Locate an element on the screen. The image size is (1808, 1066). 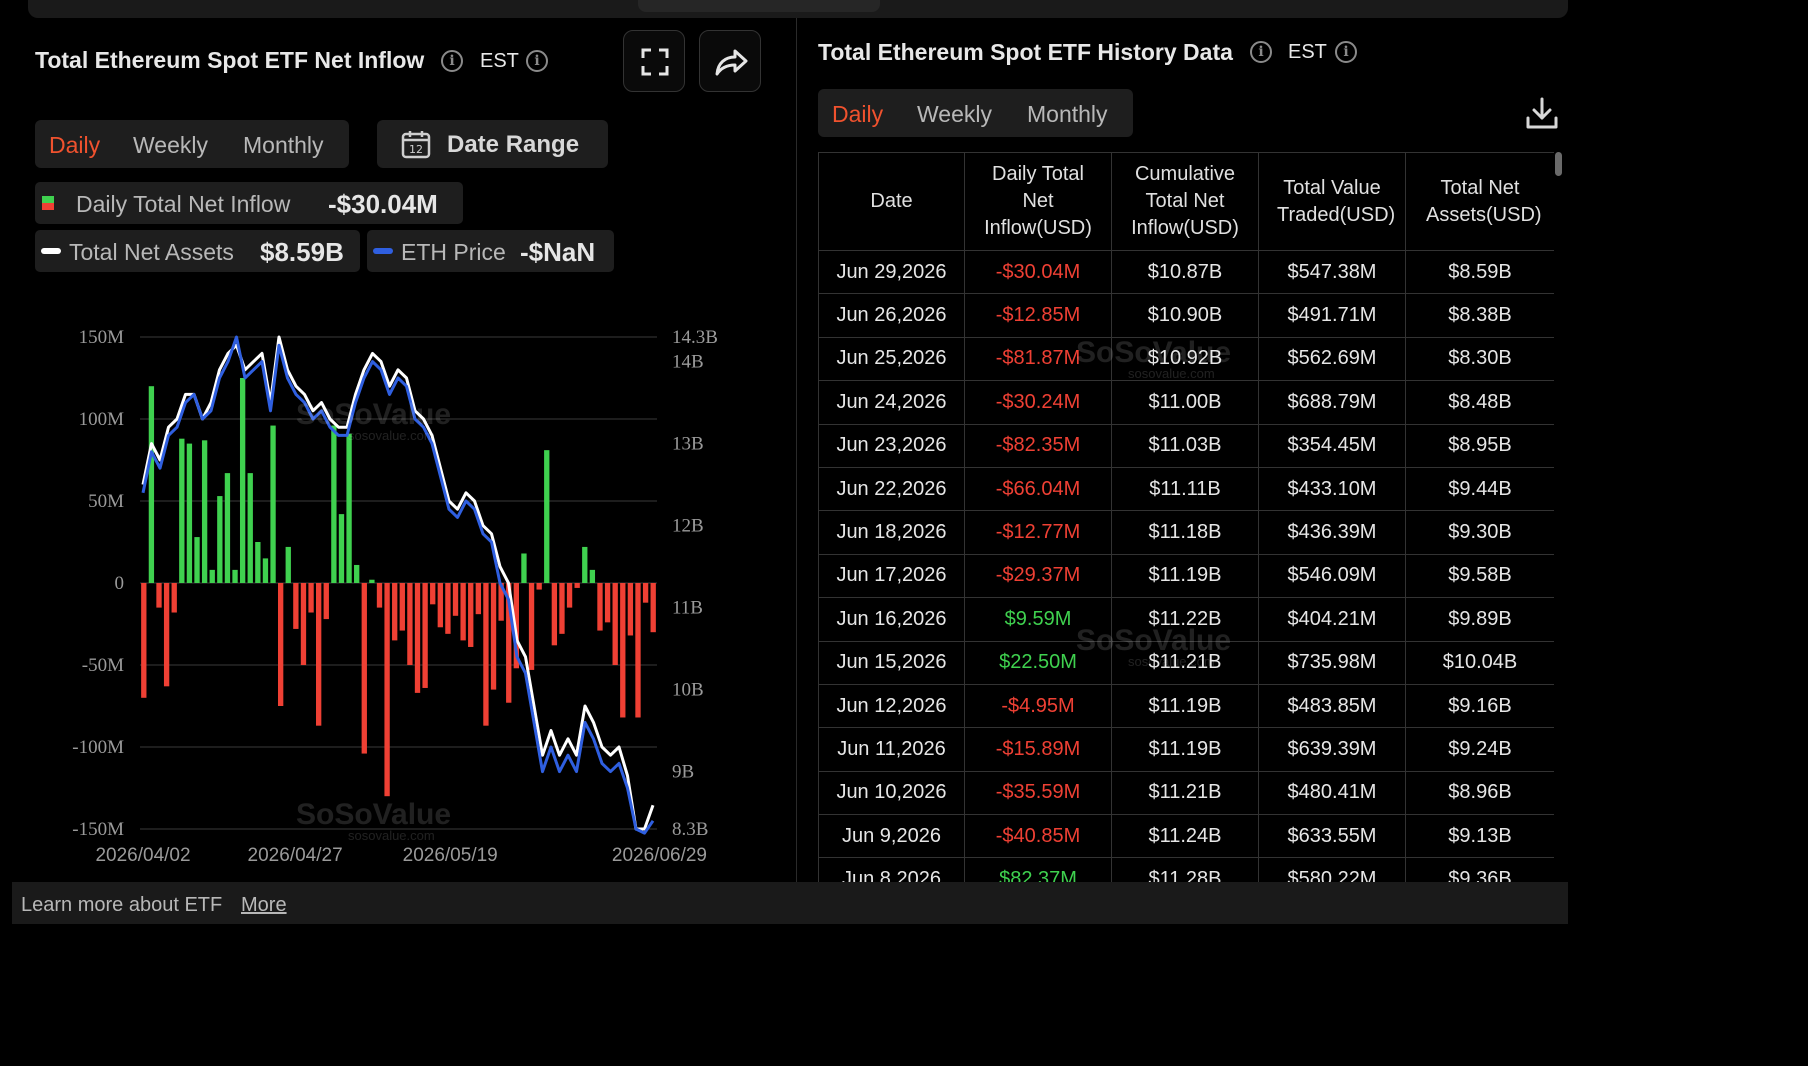
info-icon: i is located at coordinates (452, 61).